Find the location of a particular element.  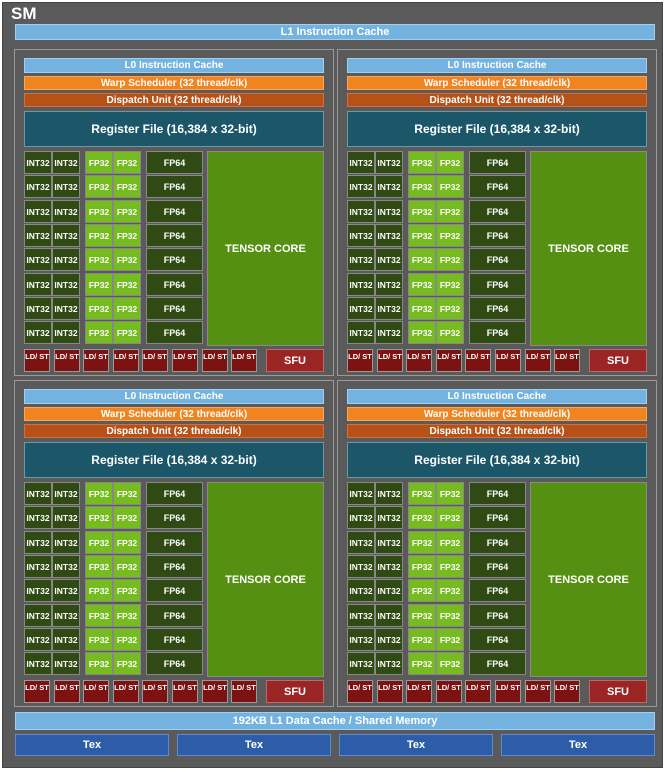

sm-label: SM is located at coordinates (24, 13).